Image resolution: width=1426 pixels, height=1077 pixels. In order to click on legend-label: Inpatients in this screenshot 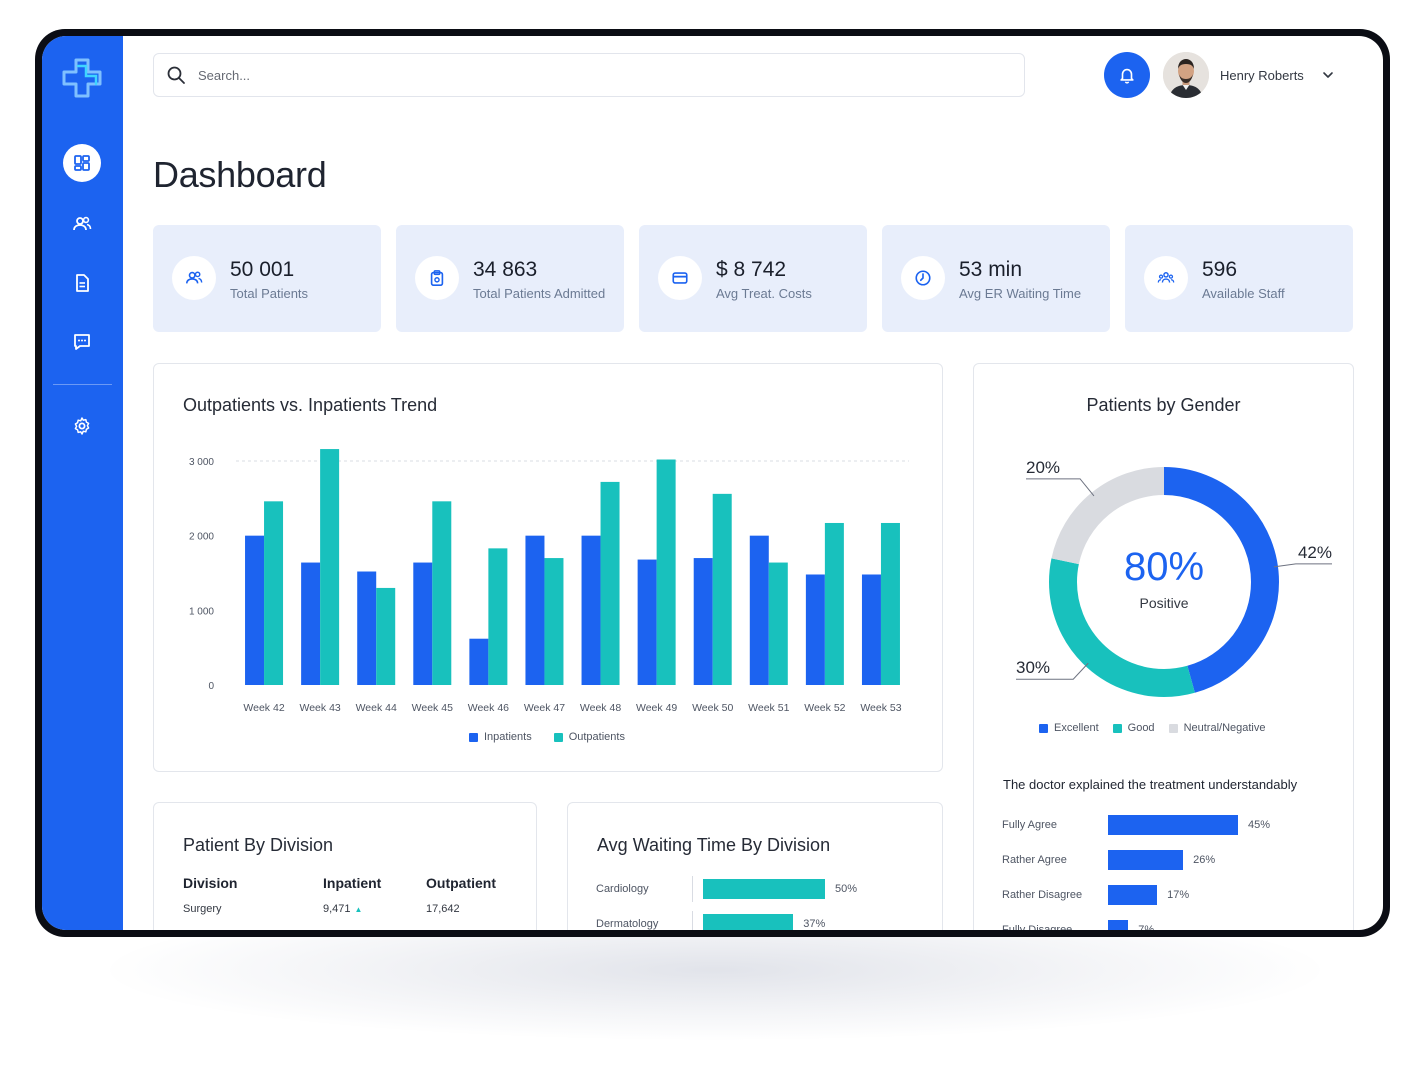, I will do `click(508, 737)`.